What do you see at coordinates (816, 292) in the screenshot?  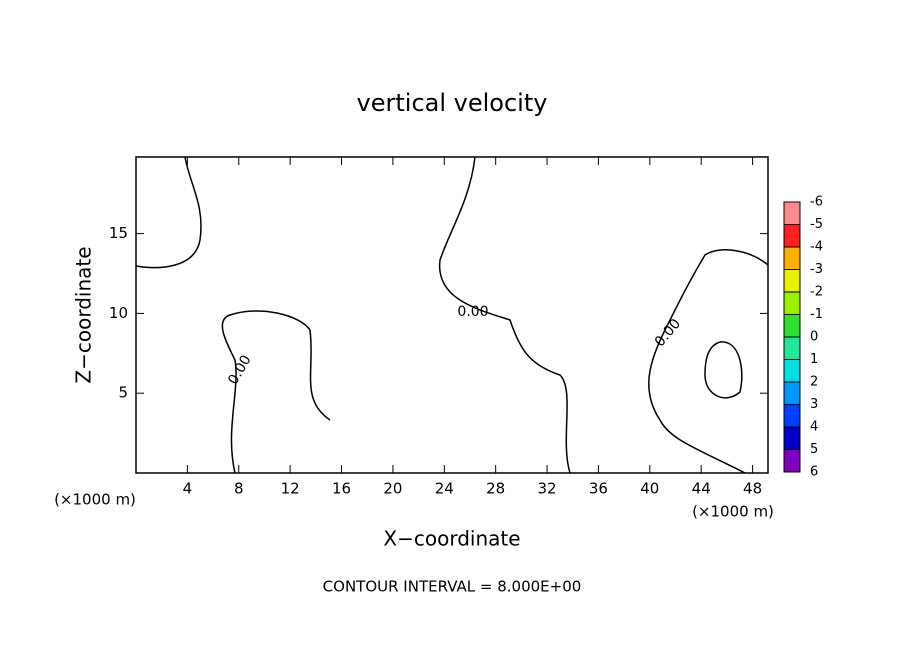 I see `colorbar-tick-label: -2` at bounding box center [816, 292].